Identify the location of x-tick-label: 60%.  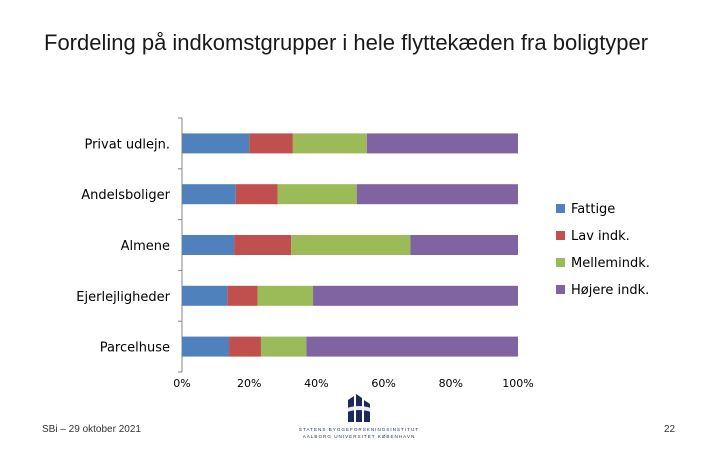
(383, 383).